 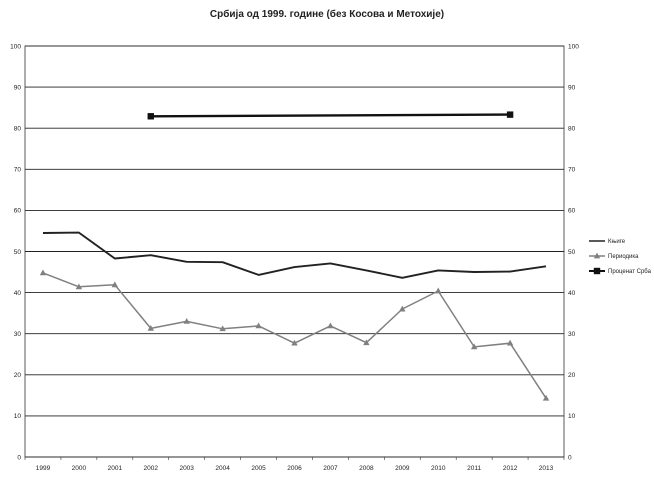 What do you see at coordinates (366, 468) in the screenshot?
I see `x-tick-label: 2008` at bounding box center [366, 468].